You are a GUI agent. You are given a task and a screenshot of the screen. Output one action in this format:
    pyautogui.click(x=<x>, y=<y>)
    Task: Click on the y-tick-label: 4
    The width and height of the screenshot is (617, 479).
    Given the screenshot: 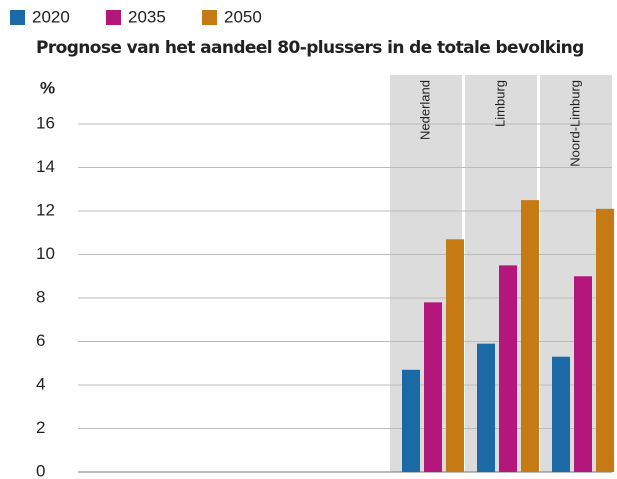 What is the action you would take?
    pyautogui.click(x=40, y=383)
    